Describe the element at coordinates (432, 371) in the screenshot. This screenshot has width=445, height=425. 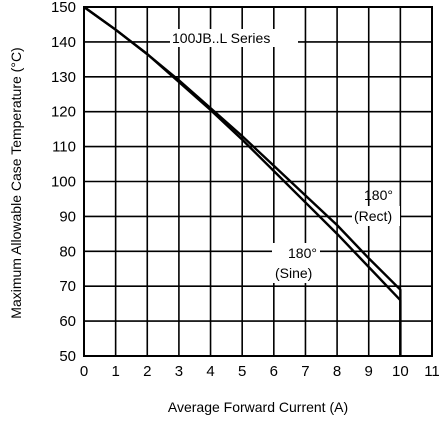
I see `x-tick-label: 11` at that location.